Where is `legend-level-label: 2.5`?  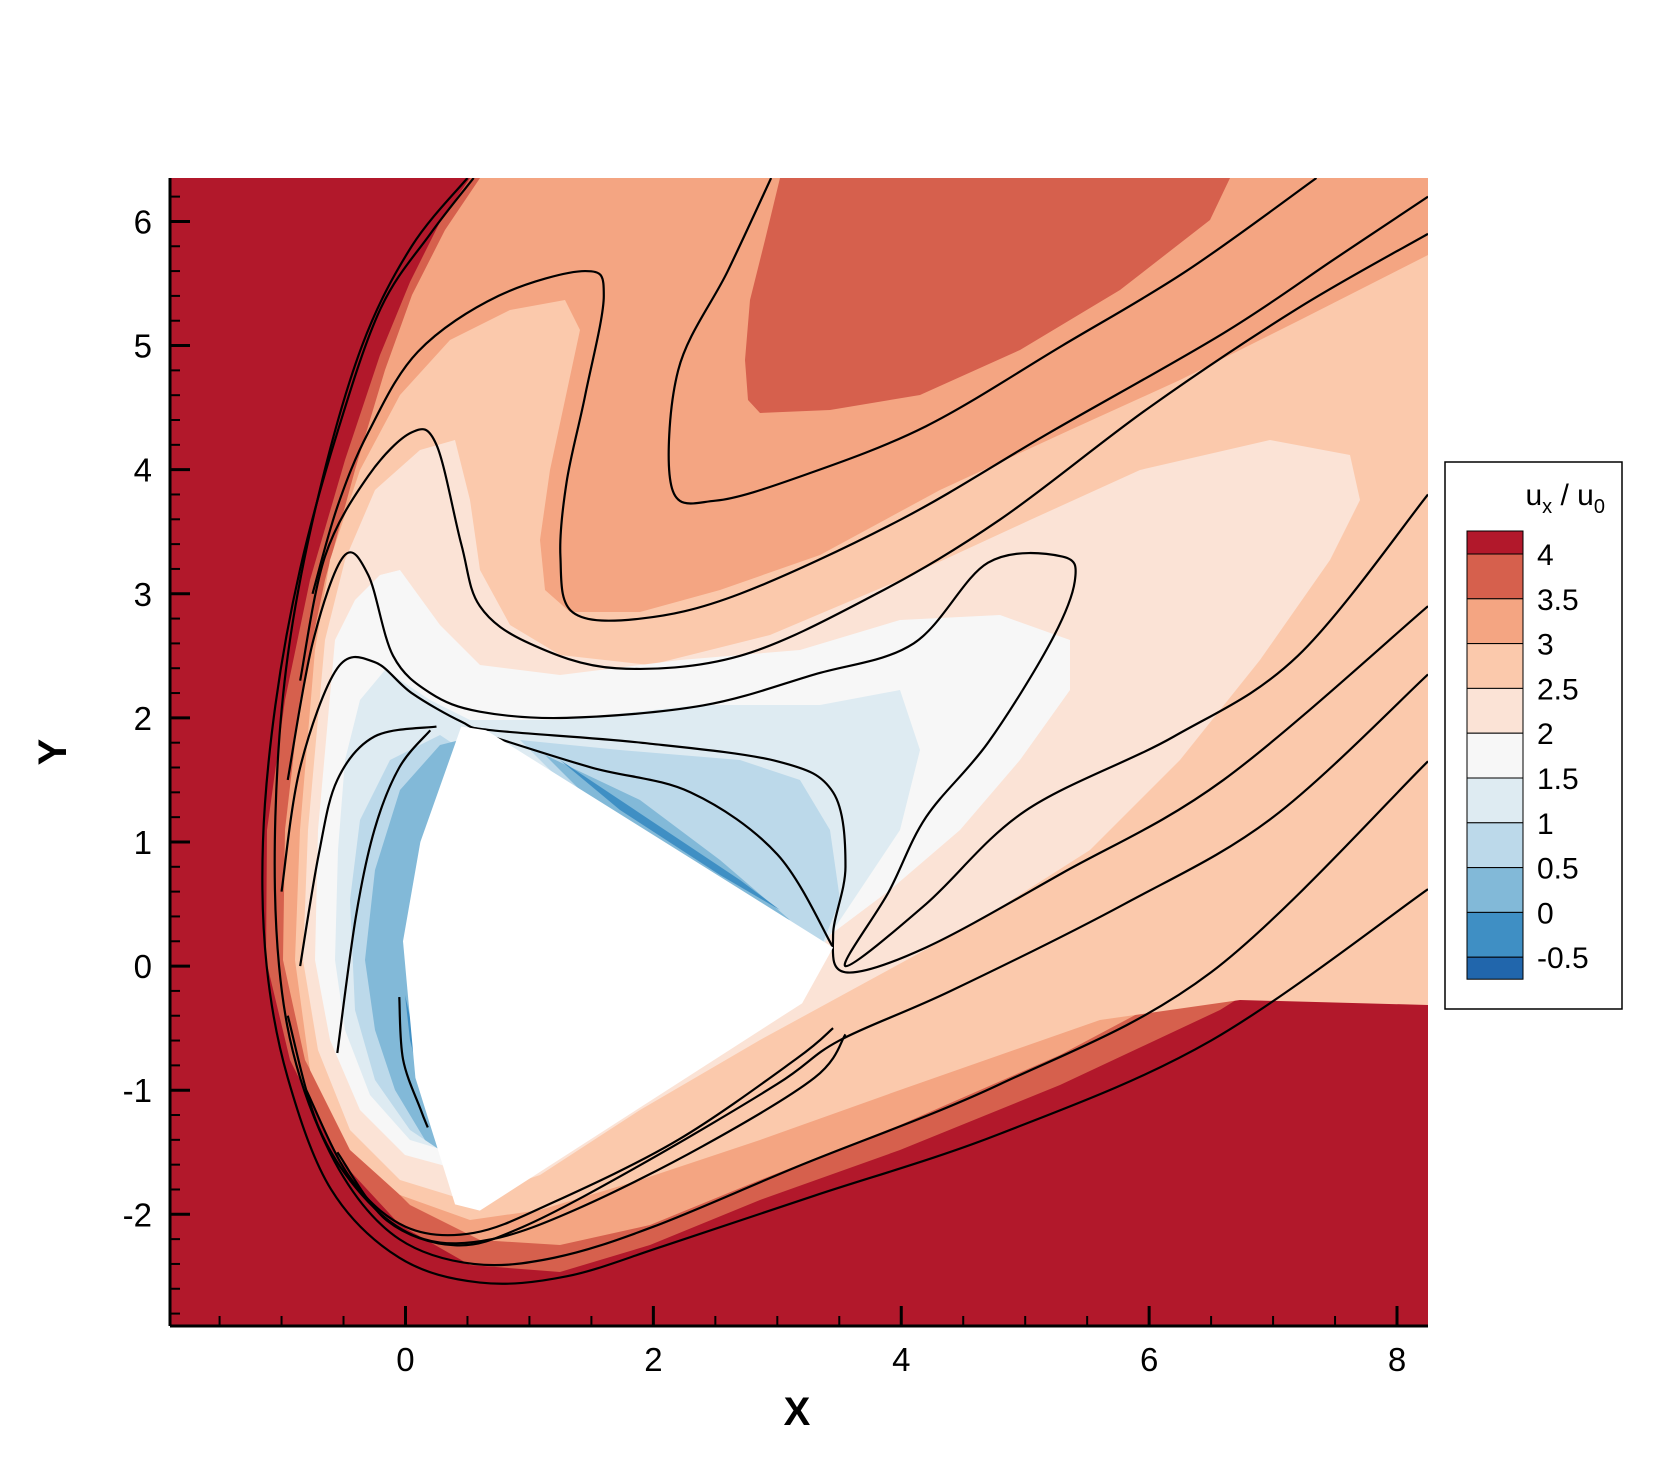
legend-level-label: 2.5 is located at coordinates (1558, 689).